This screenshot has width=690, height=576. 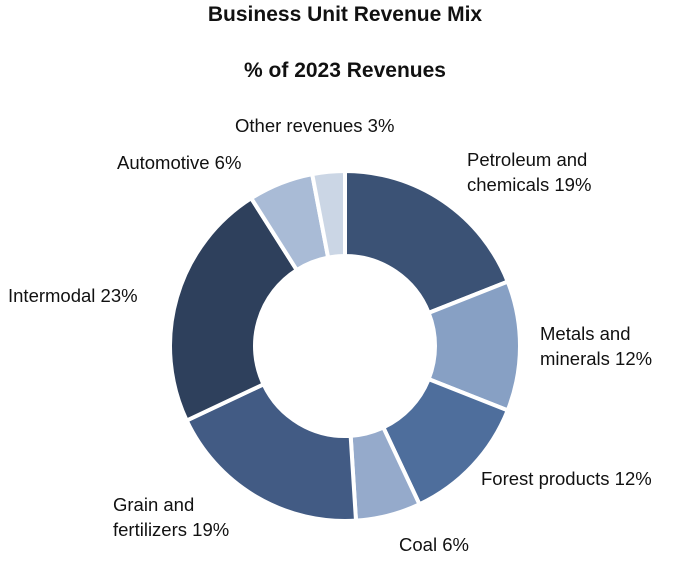 I want to click on label-forest: Forest products 12%, so click(x=566, y=478).